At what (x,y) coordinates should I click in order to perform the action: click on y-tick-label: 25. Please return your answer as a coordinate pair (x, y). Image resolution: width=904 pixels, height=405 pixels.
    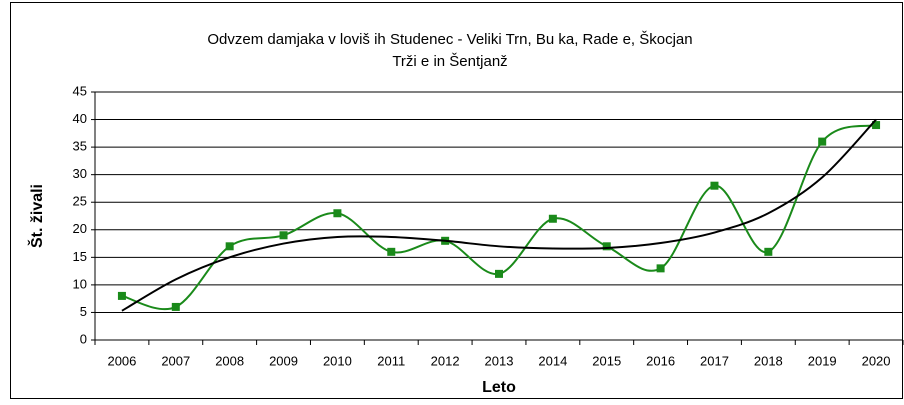
    Looking at the image, I should click on (80, 201).